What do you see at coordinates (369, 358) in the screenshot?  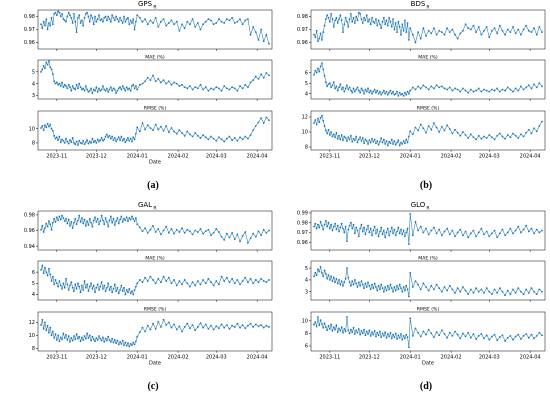 I see `x-tick-label: 2023-12` at bounding box center [369, 358].